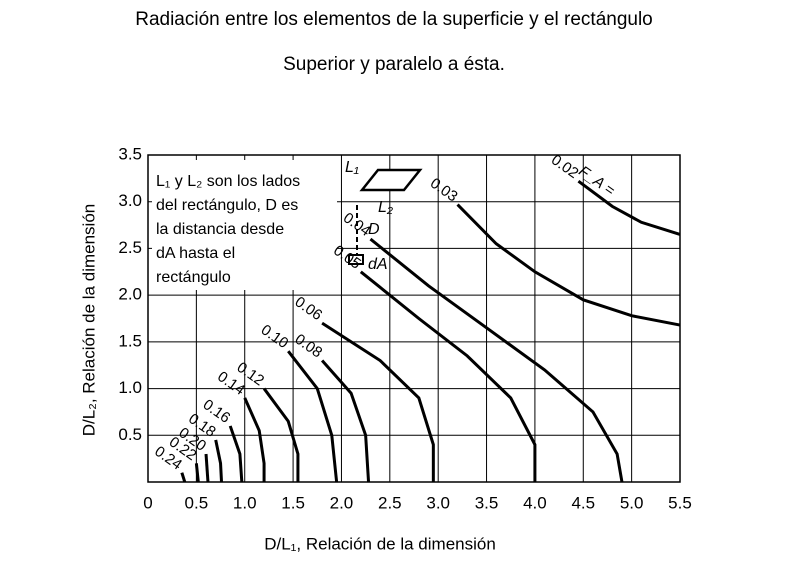  I want to click on diagram-label: L₁, so click(352, 167).